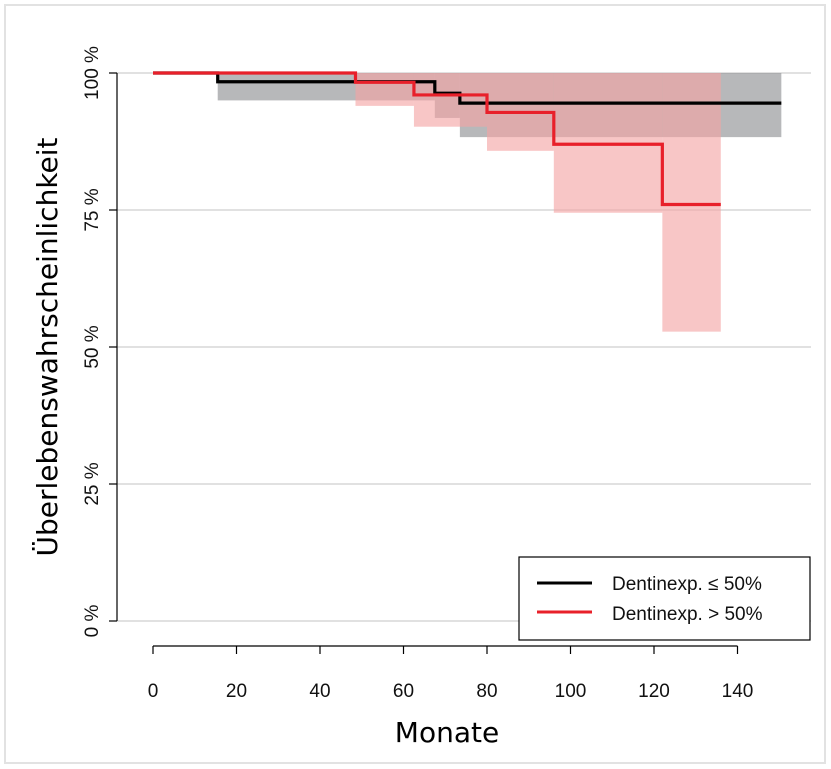 The width and height of the screenshot is (831, 769). What do you see at coordinates (92, 209) in the screenshot?
I see `y-tick-label-75: 75 %` at bounding box center [92, 209].